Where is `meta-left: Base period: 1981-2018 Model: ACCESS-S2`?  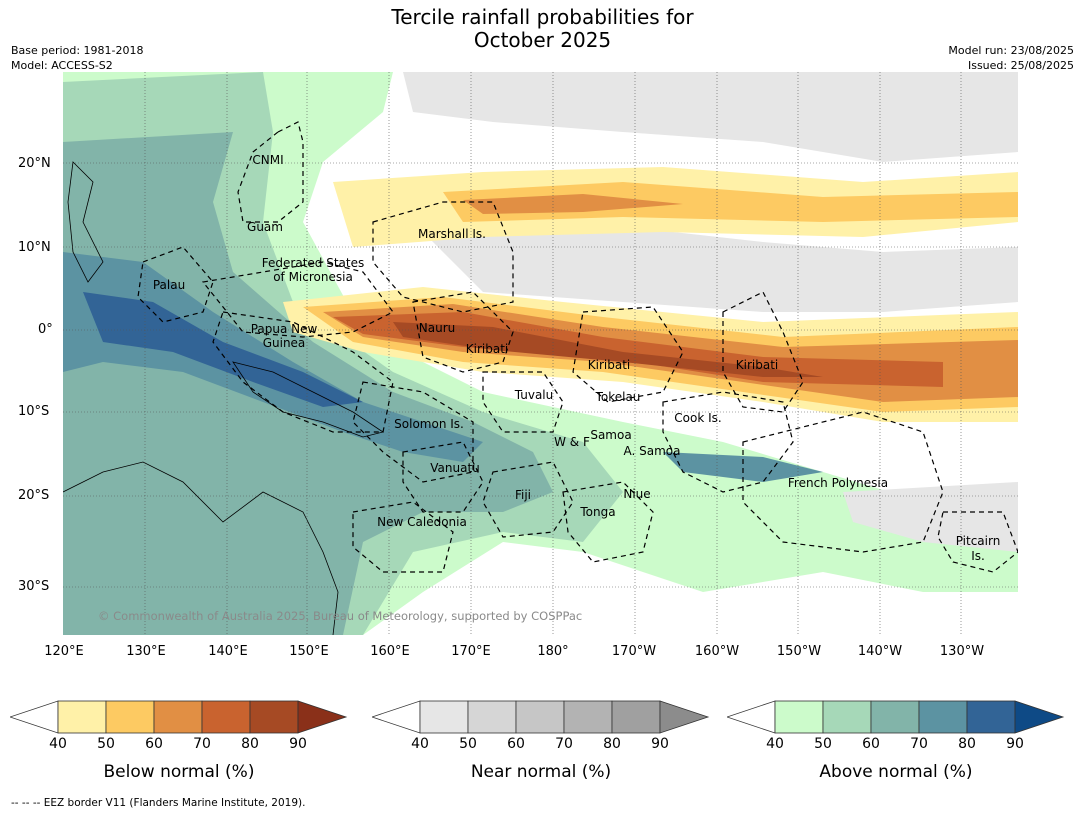 meta-left: Base period: 1981-2018 Model: ACCESS-S2 is located at coordinates (77, 58).